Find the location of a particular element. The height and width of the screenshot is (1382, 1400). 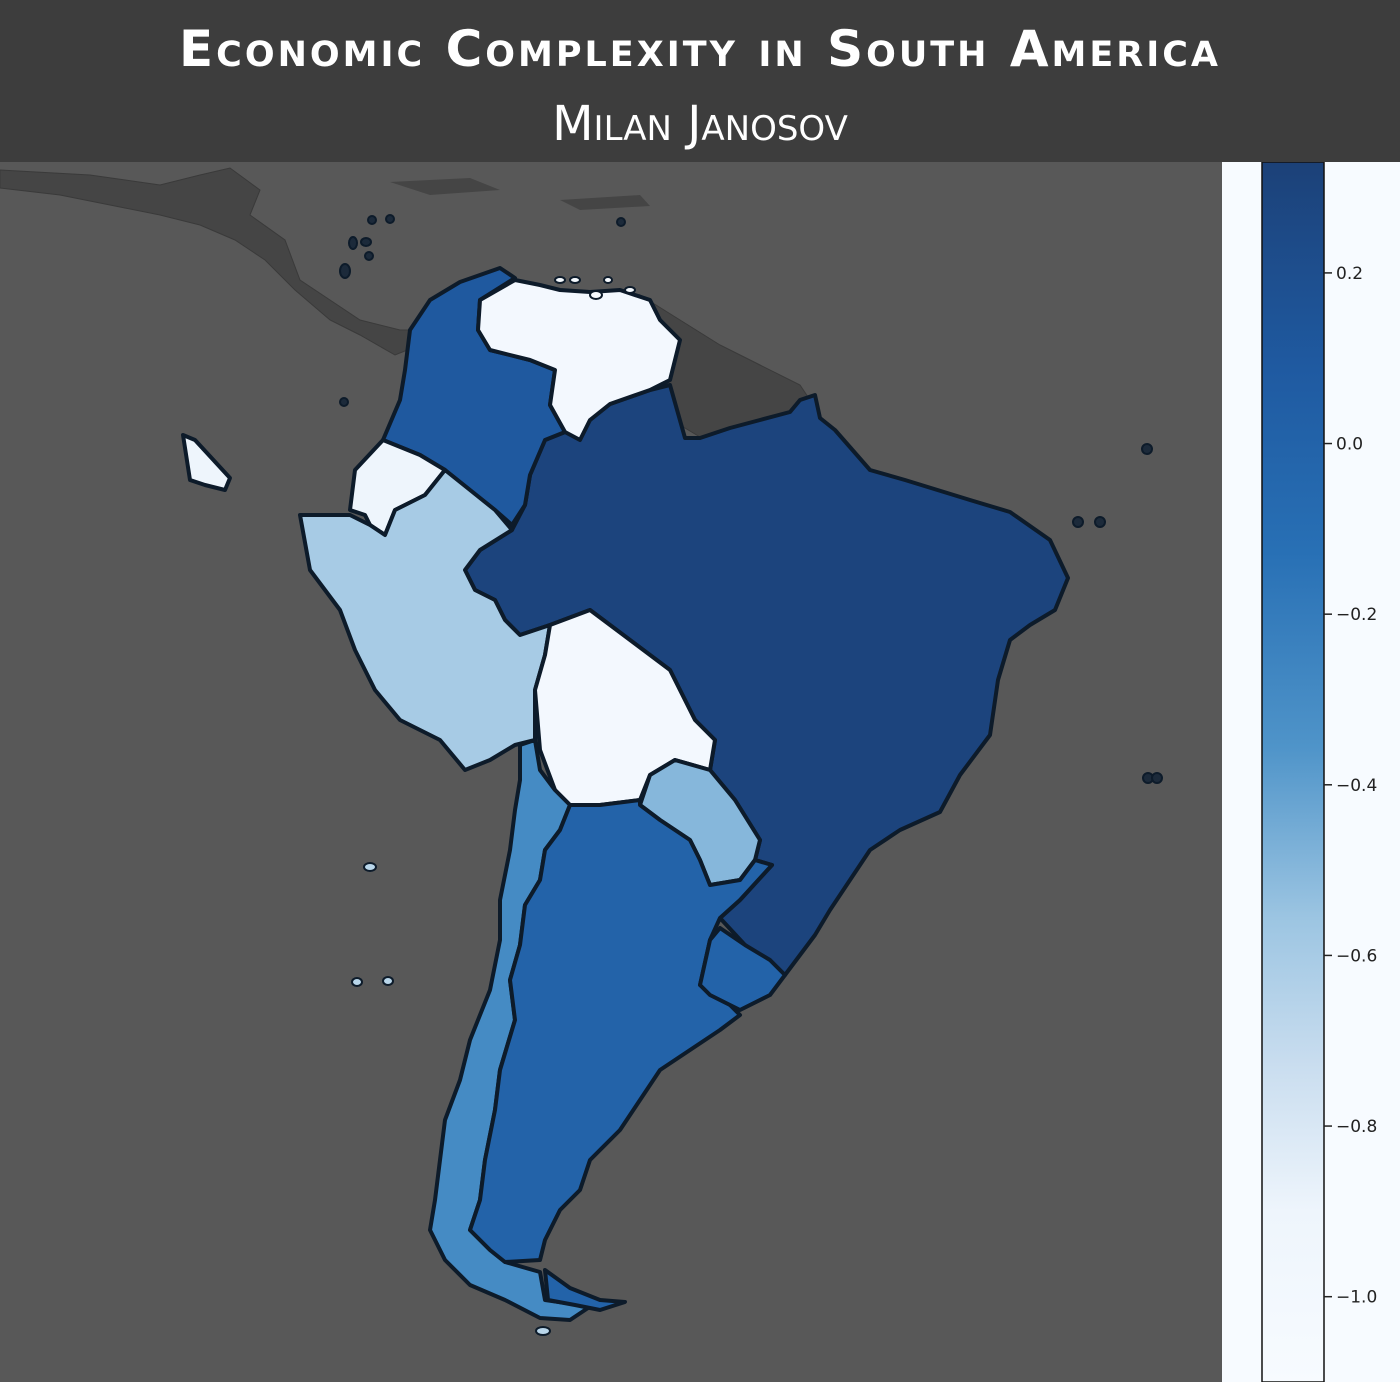

map-title: Economic Complexity in South America is located at coordinates (700, 49).